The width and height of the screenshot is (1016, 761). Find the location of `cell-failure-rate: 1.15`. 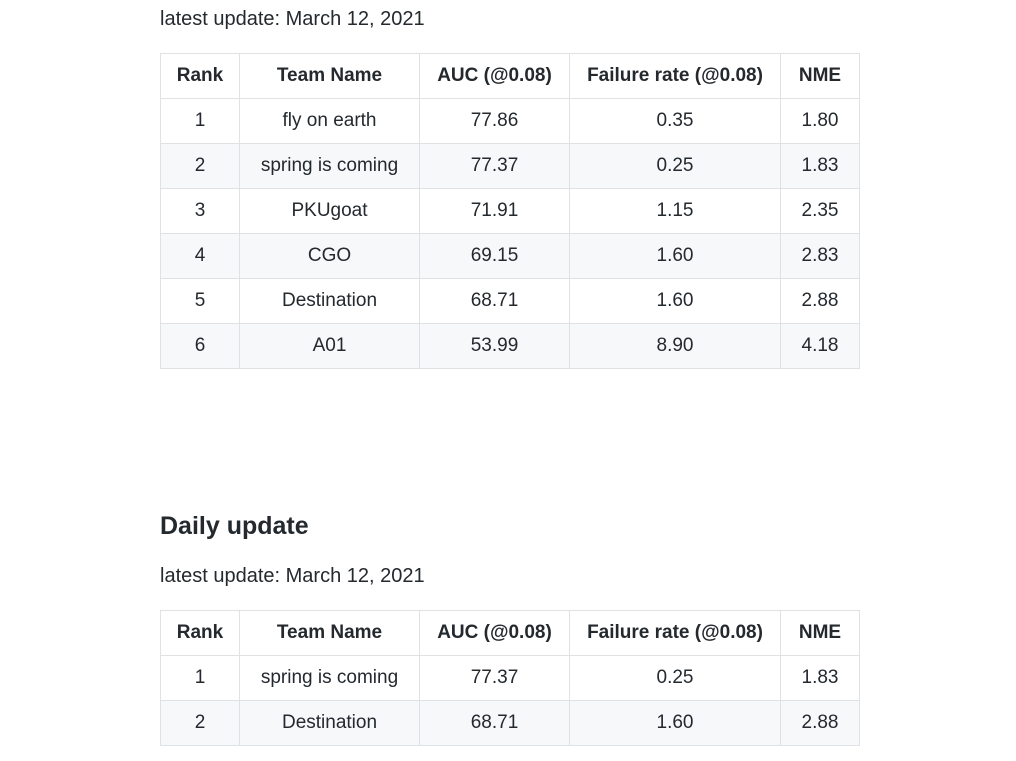

cell-failure-rate: 1.15 is located at coordinates (675, 211).